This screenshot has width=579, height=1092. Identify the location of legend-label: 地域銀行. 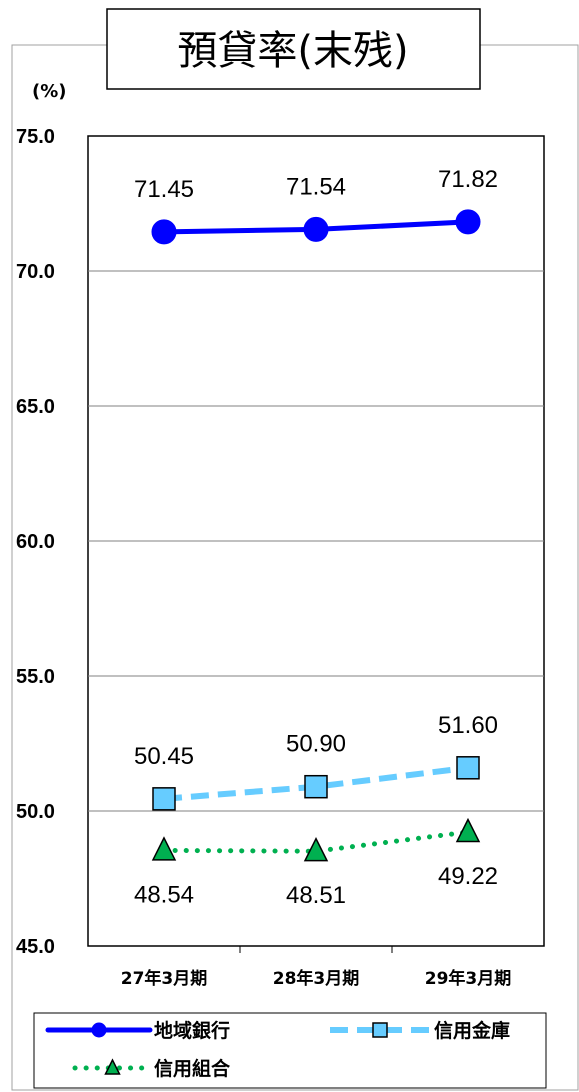
(192, 1030).